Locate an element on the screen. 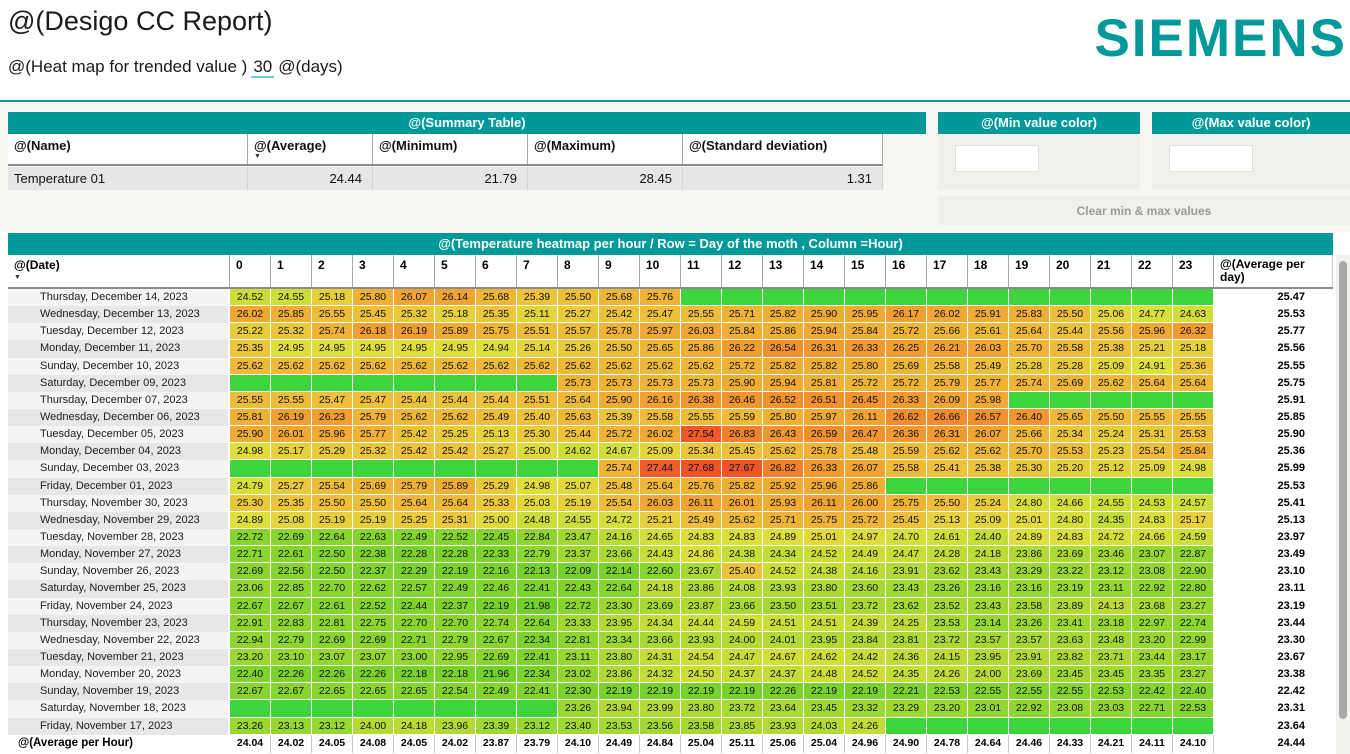  heatmap-cell: 23.51 is located at coordinates (824, 606).